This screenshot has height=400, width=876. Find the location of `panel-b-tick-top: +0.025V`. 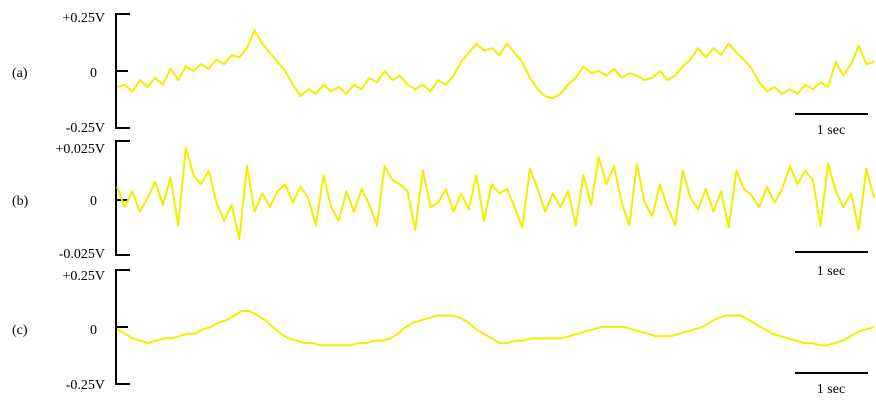

panel-b-tick-top: +0.025V is located at coordinates (80, 149).